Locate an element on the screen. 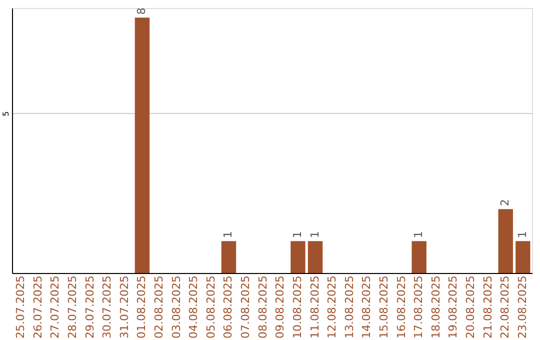 This screenshot has width=540, height=340. y-tick-label: 5 is located at coordinates (6, 113).